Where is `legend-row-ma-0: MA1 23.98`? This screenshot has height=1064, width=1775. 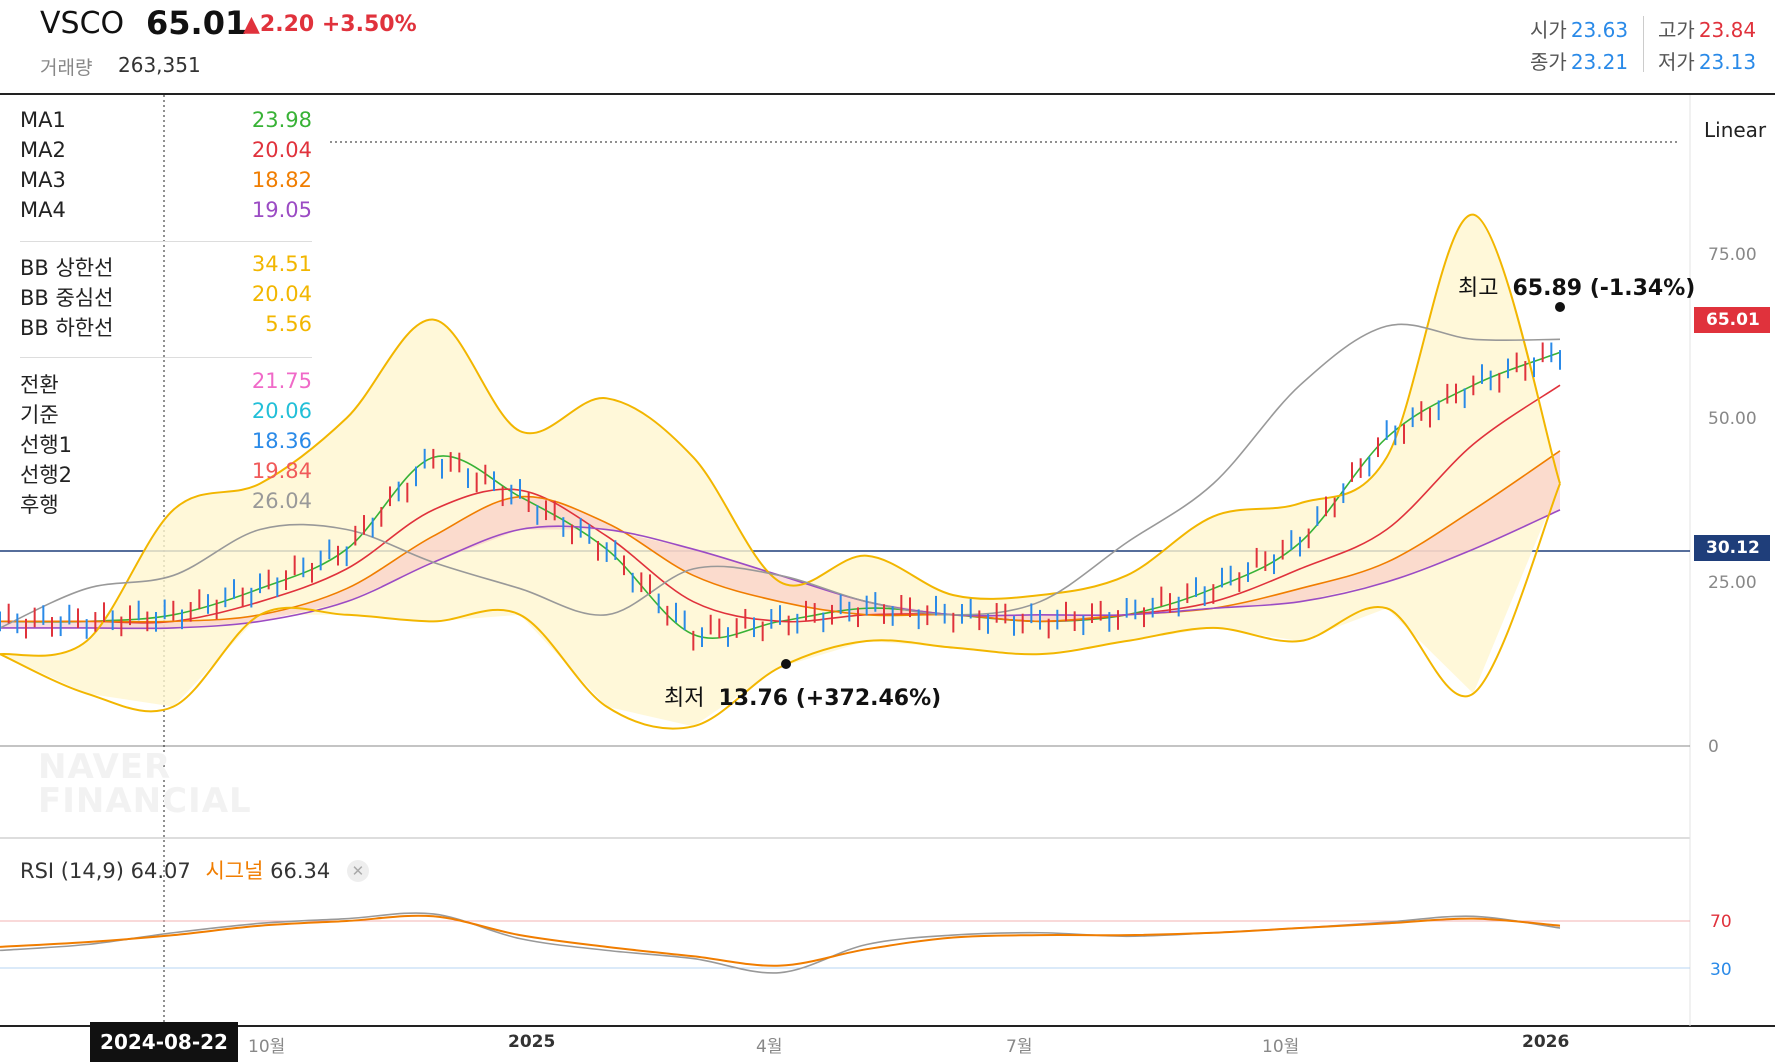
legend-row-ma-0: MA1 23.98 is located at coordinates (166, 123).